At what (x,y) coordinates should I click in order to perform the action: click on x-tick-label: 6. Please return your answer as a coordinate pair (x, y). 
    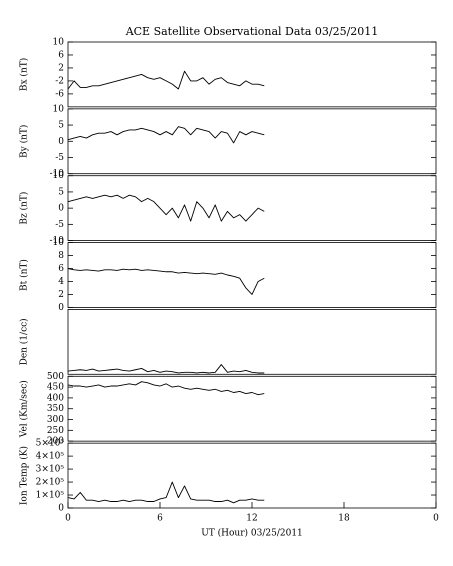
    Looking at the image, I should click on (160, 519).